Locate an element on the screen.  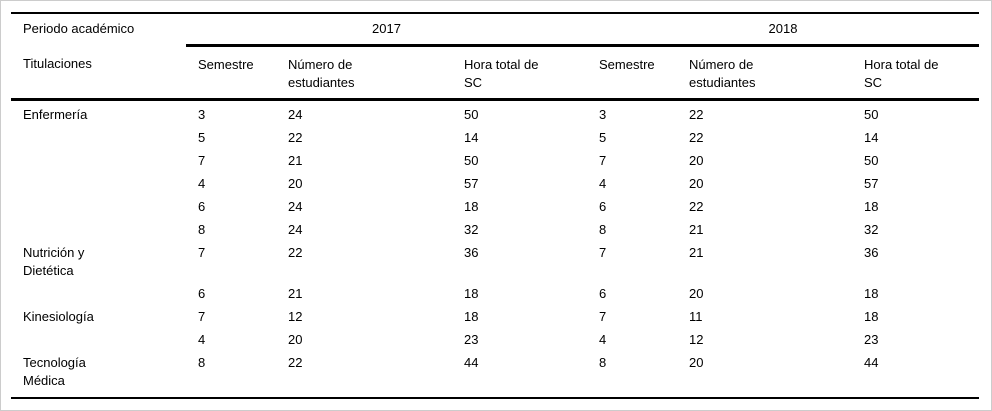
table-row: 4 20 57 4 20 57 is located at coordinates (495, 184).